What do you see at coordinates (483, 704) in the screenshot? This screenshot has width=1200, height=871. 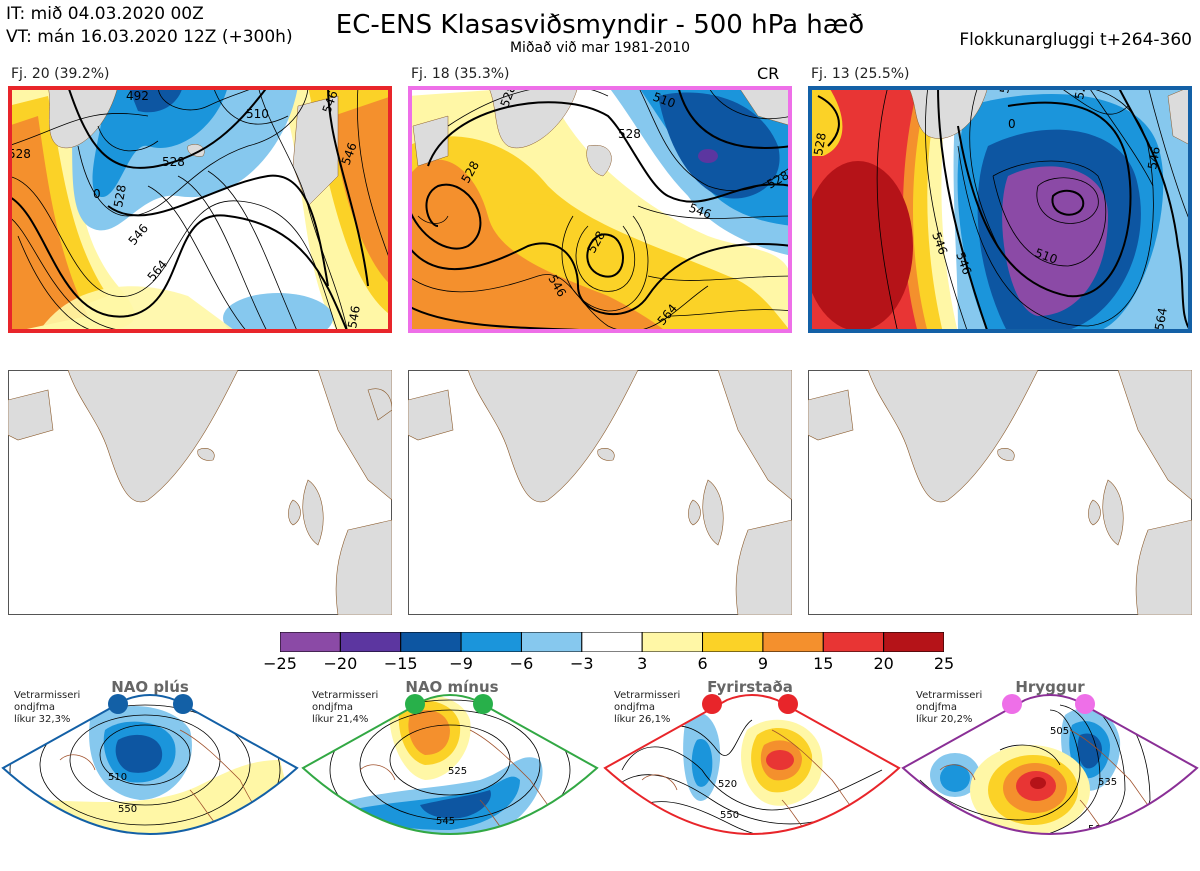 I see `regime-2-dot-right` at bounding box center [483, 704].